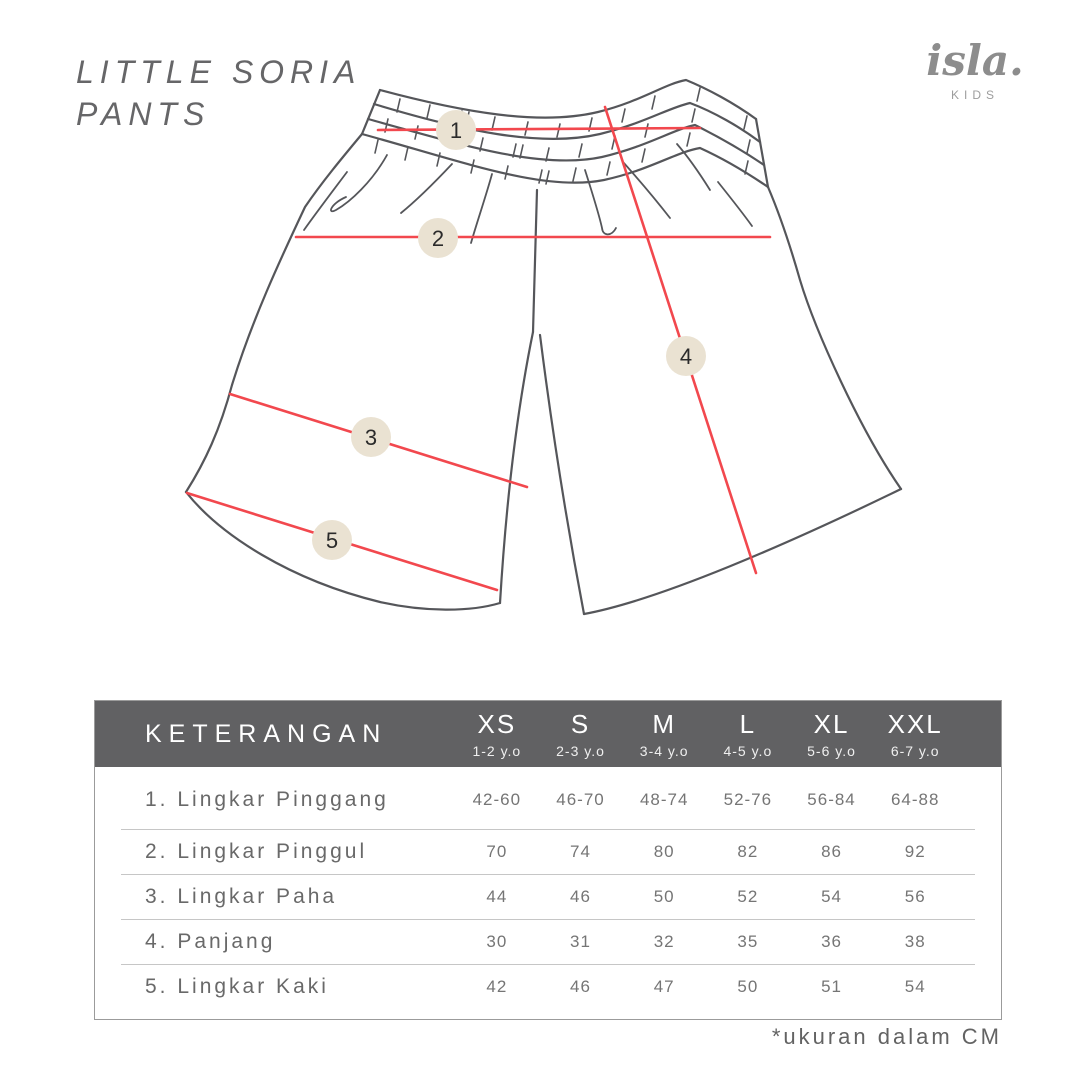 This screenshot has height=1080, width=1080. I want to click on size-label: S, so click(580, 724).